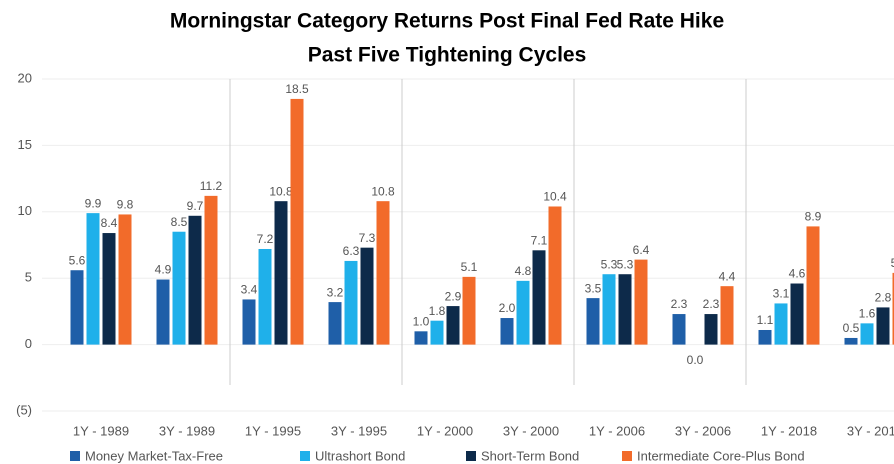  I want to click on x-tick-label: 3Y - 2018, so click(870, 430).